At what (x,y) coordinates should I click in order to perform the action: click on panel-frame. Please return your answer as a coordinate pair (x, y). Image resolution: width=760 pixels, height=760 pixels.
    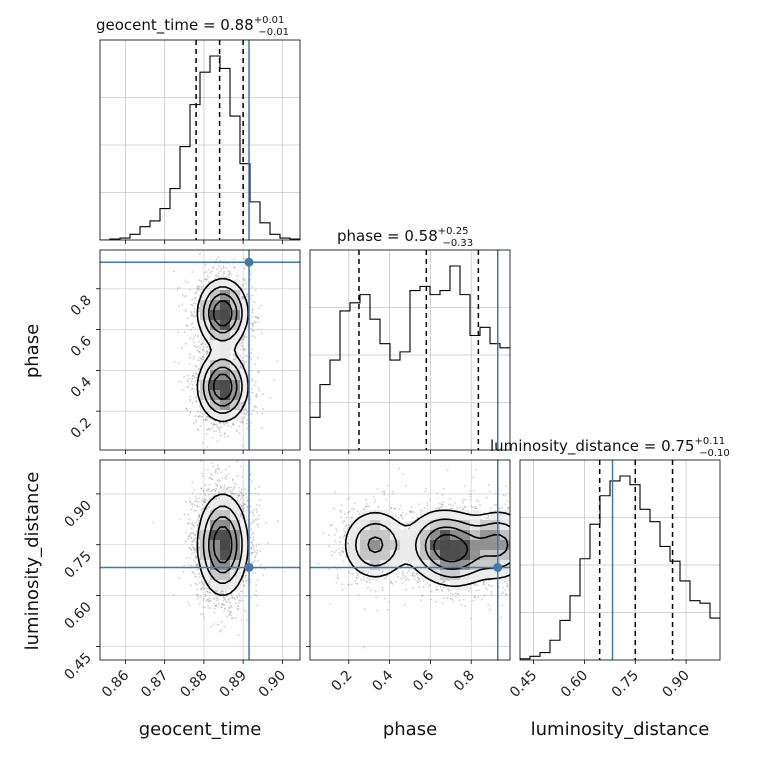
    Looking at the image, I should click on (200, 350).